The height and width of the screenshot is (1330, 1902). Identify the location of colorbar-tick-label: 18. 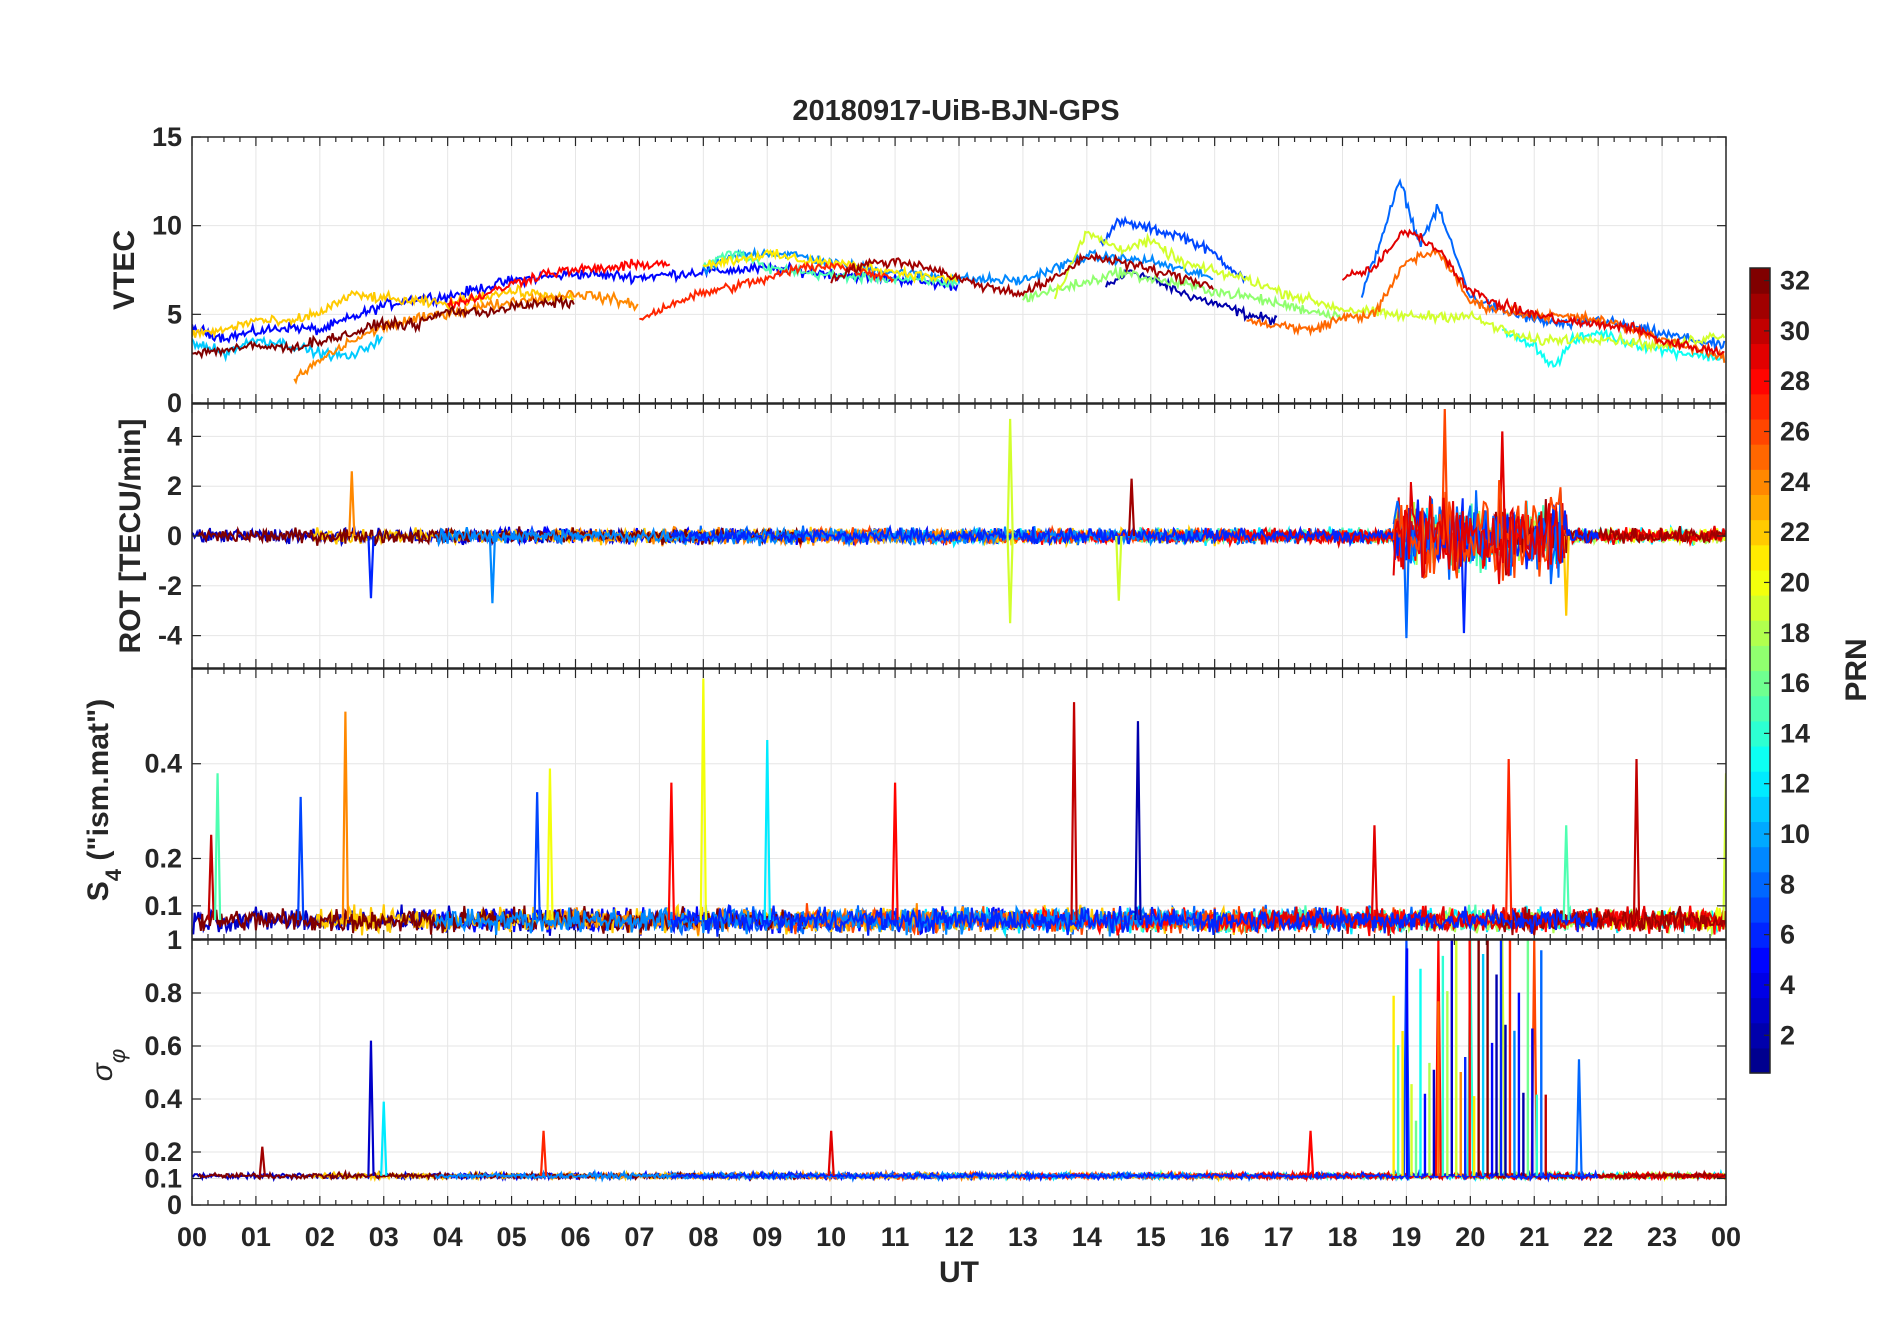
(1795, 633).